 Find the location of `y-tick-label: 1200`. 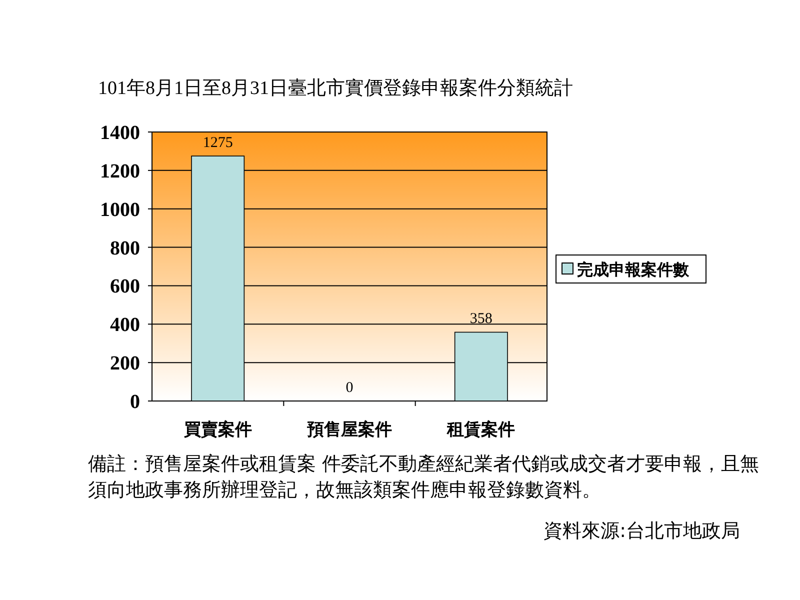

y-tick-label: 1200 is located at coordinates (120, 171).